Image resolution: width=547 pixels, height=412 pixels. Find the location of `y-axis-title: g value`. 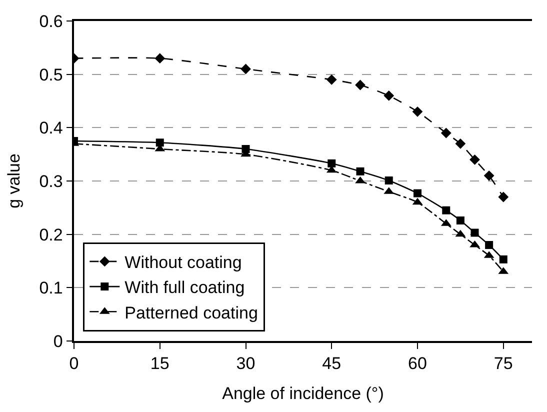

y-axis-title: g value is located at coordinates (14, 181).